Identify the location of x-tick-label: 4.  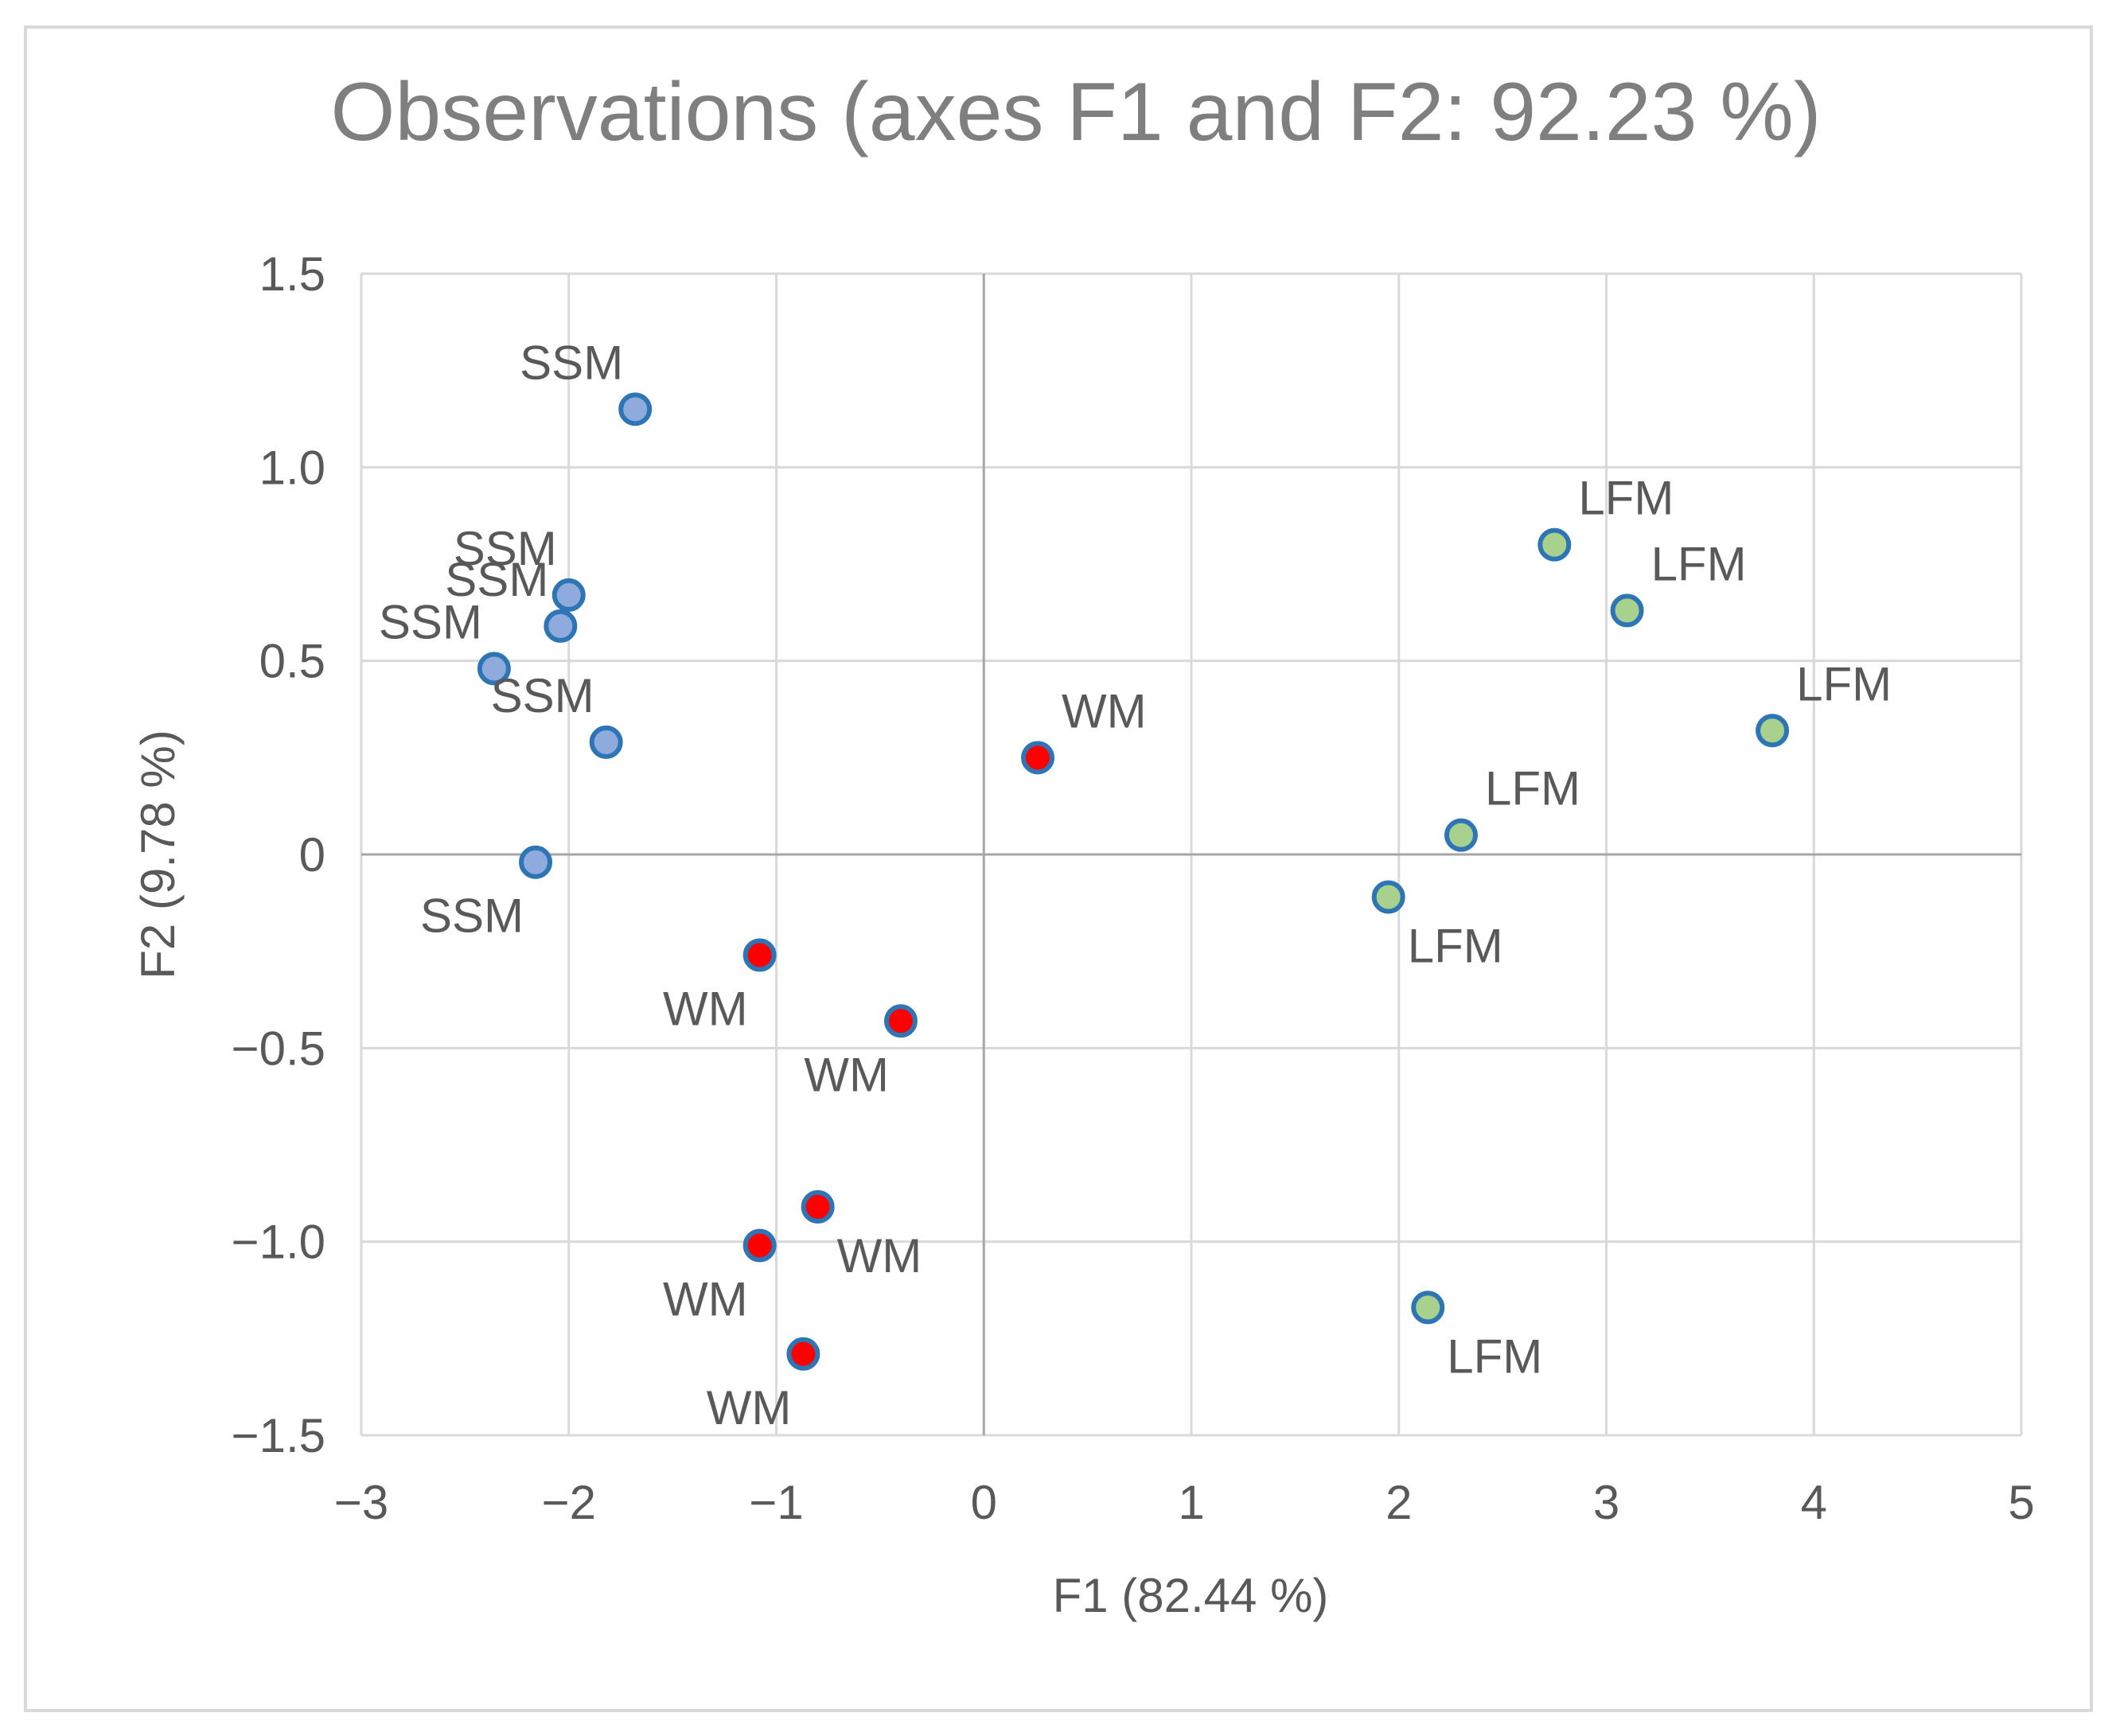
(1814, 1502).